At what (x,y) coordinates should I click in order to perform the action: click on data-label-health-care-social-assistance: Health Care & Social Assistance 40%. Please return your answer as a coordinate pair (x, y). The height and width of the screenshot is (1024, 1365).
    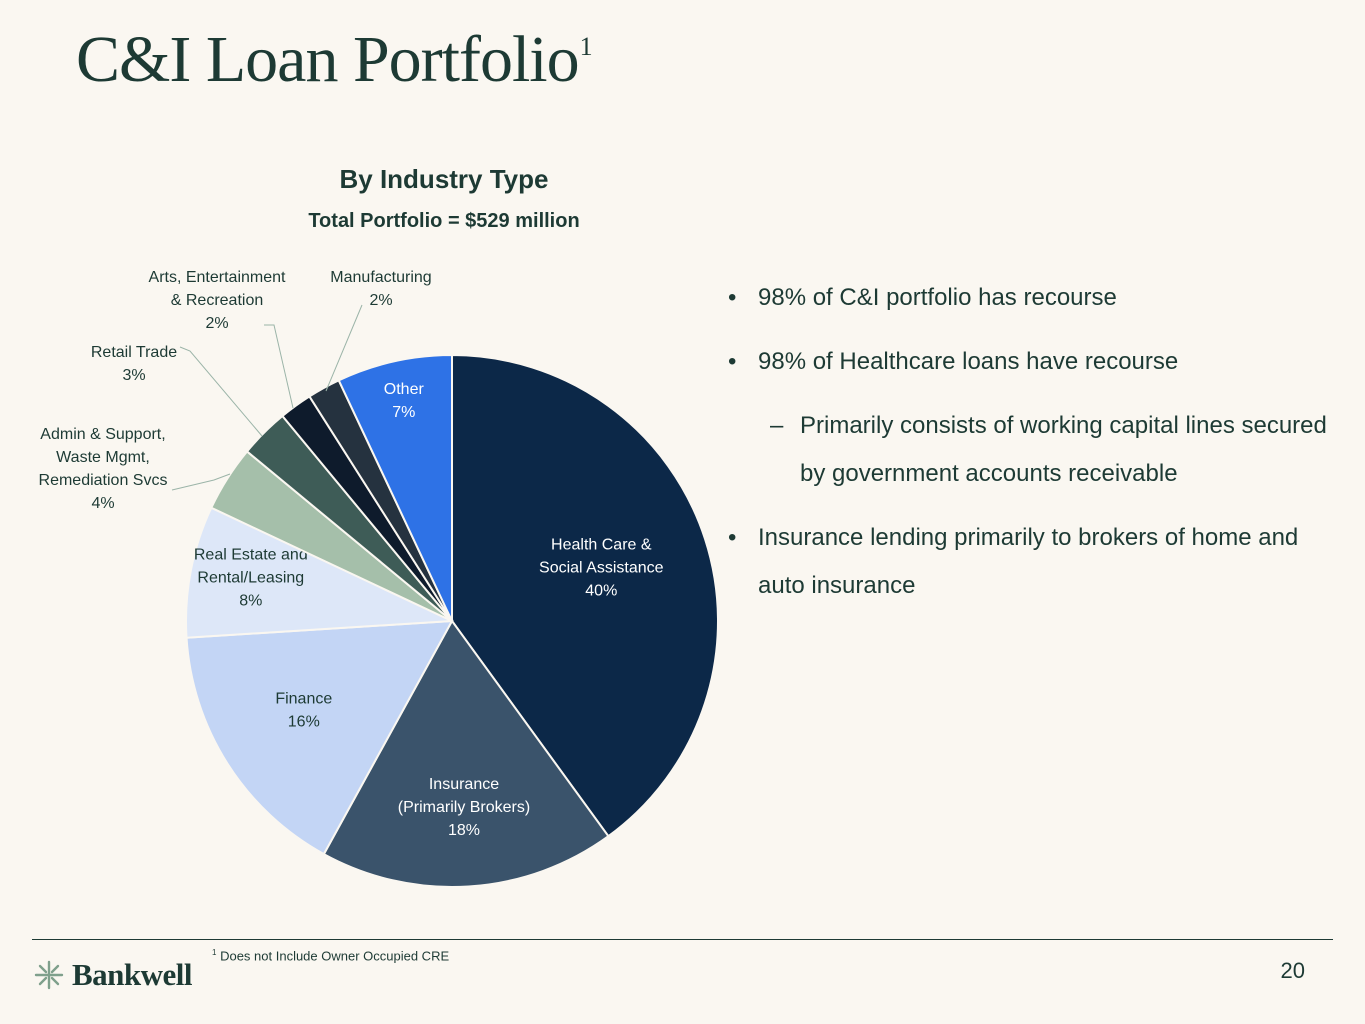
    Looking at the image, I should click on (601, 568).